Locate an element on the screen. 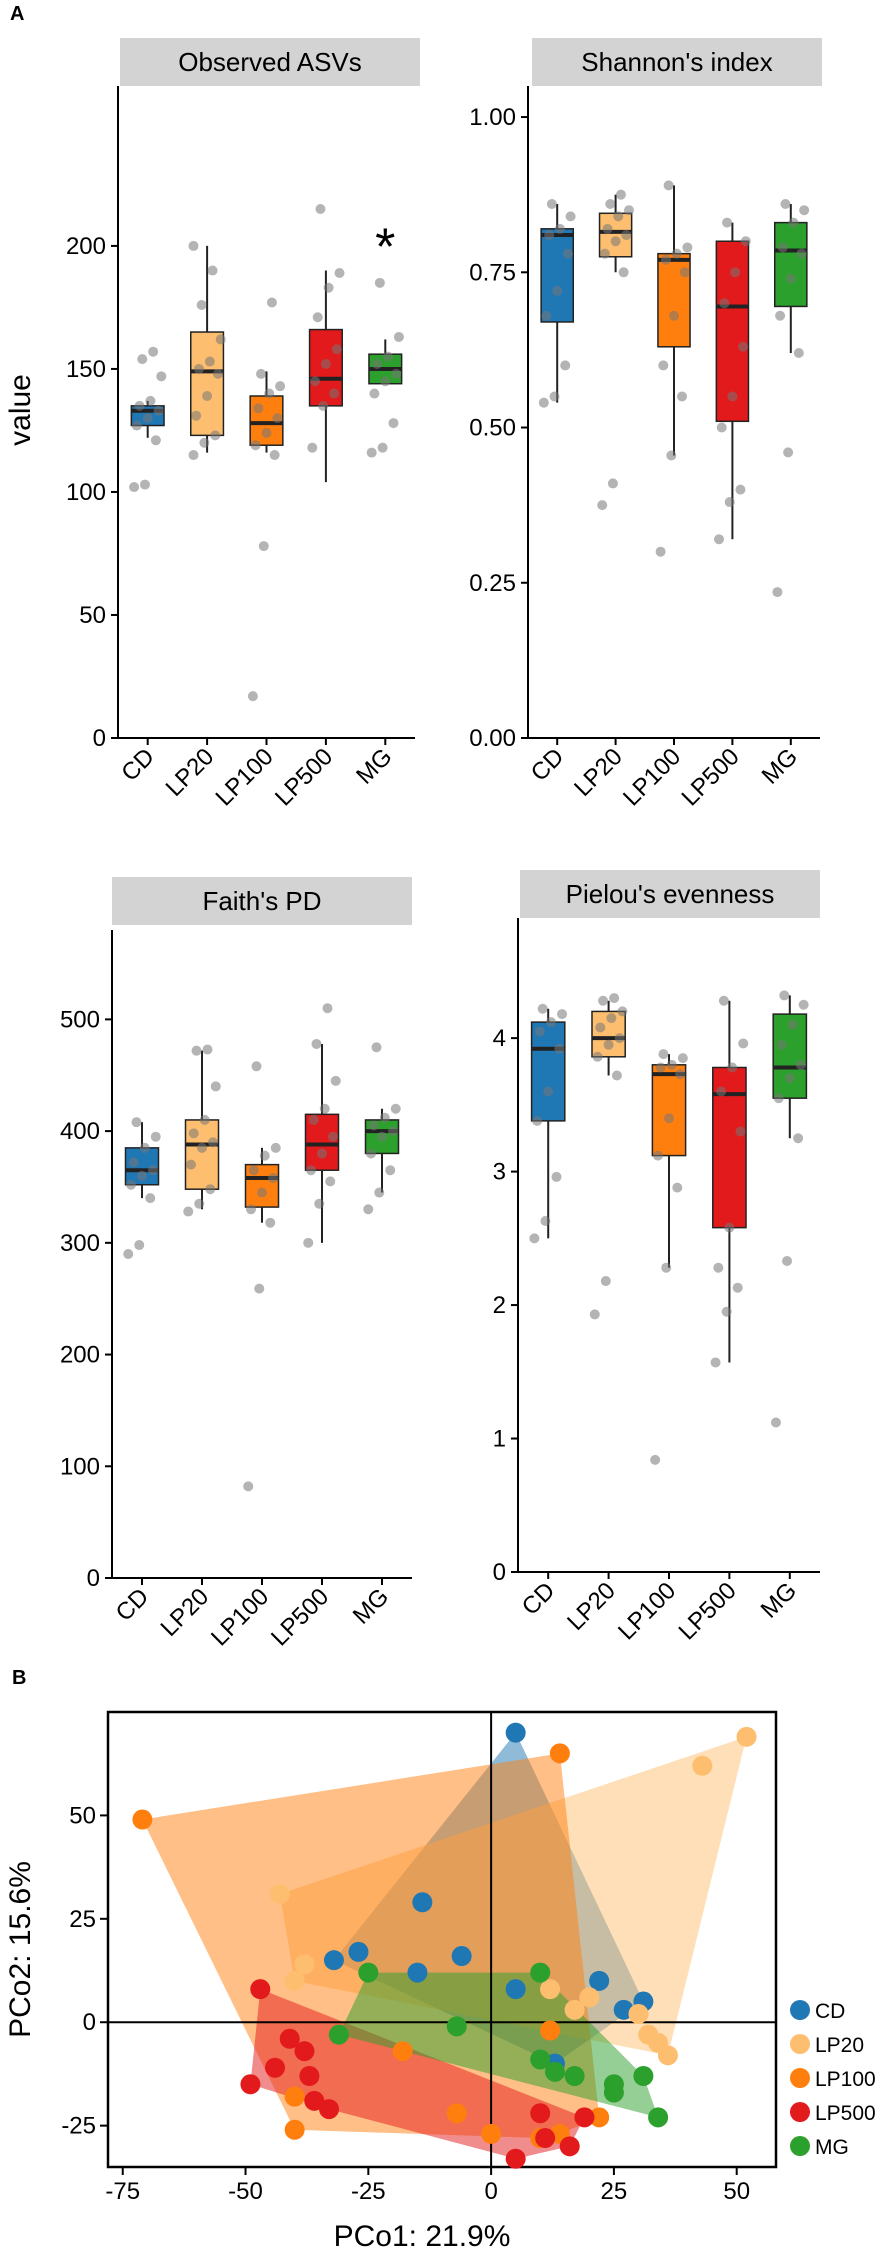 The height and width of the screenshot is (2251, 886). box-iqr-cd is located at coordinates (557, 275).